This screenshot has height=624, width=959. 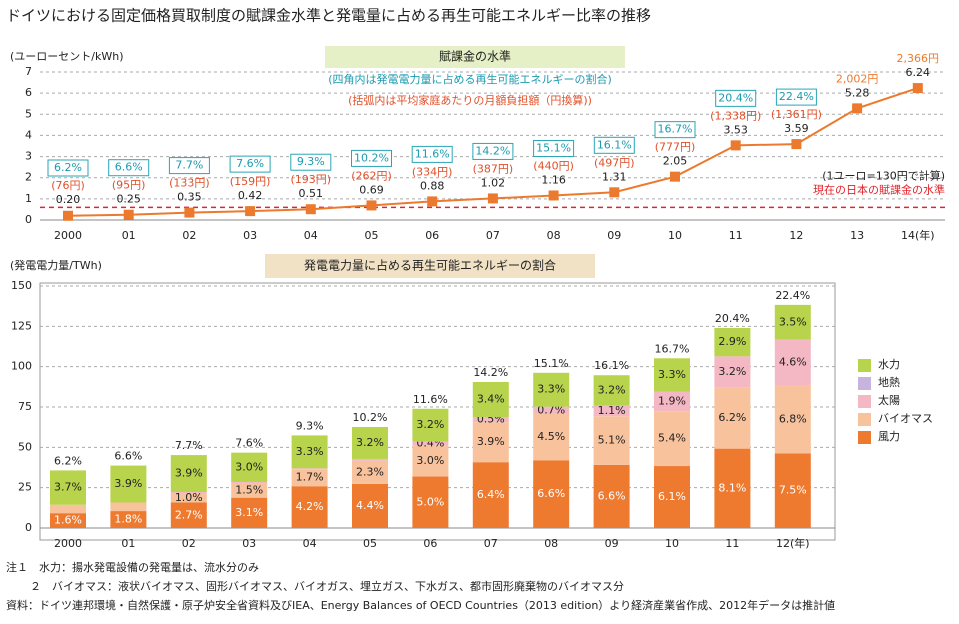 What do you see at coordinates (189, 197) in the screenshot?
I see `value-label: 0.35` at bounding box center [189, 197].